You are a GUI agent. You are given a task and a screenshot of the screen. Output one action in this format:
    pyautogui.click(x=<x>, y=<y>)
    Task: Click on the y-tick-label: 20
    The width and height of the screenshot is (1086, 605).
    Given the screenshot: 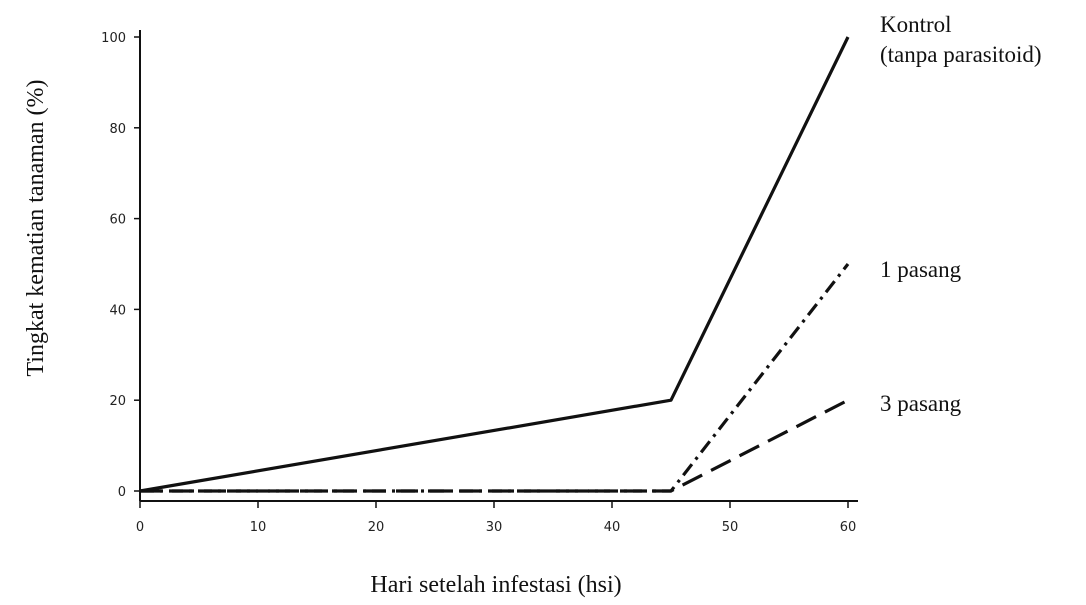 What is the action you would take?
    pyautogui.click(x=117, y=401)
    